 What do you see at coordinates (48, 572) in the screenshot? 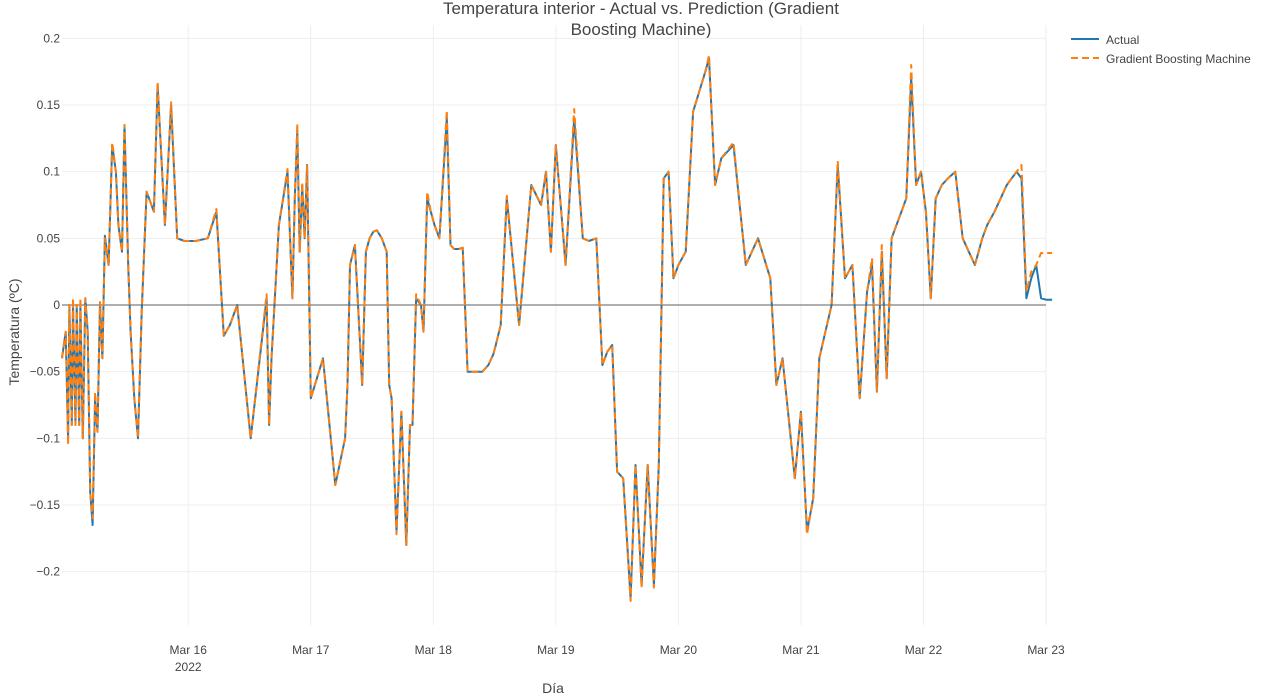
I see `y-tick-label: −0.2` at bounding box center [48, 572].